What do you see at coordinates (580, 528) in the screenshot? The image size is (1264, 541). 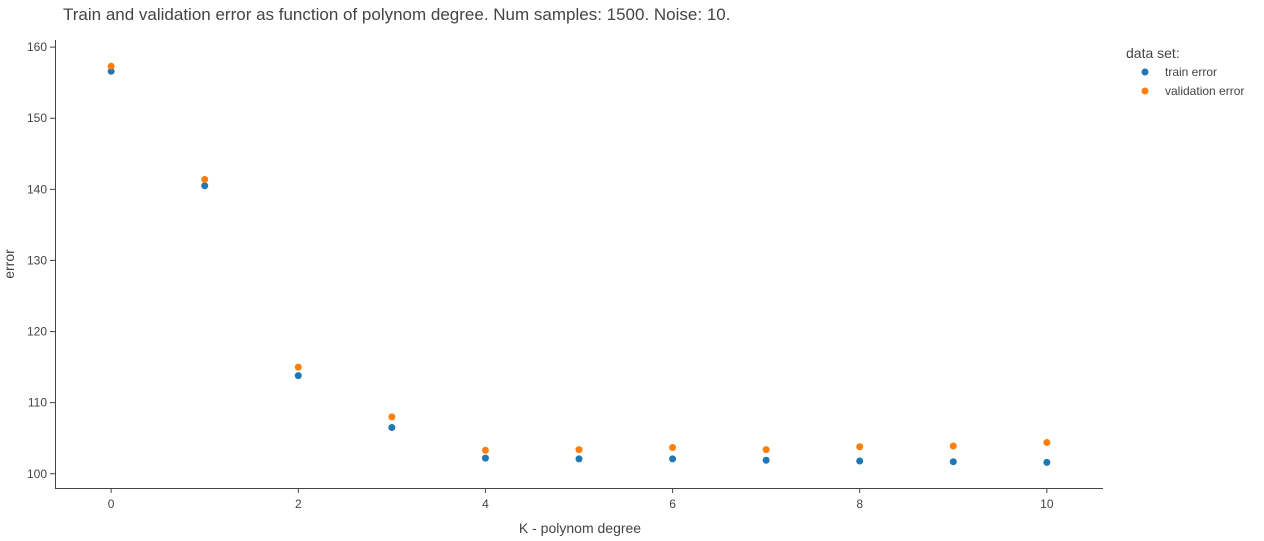 I see `x-axis-label: K - polynom degree` at bounding box center [580, 528].